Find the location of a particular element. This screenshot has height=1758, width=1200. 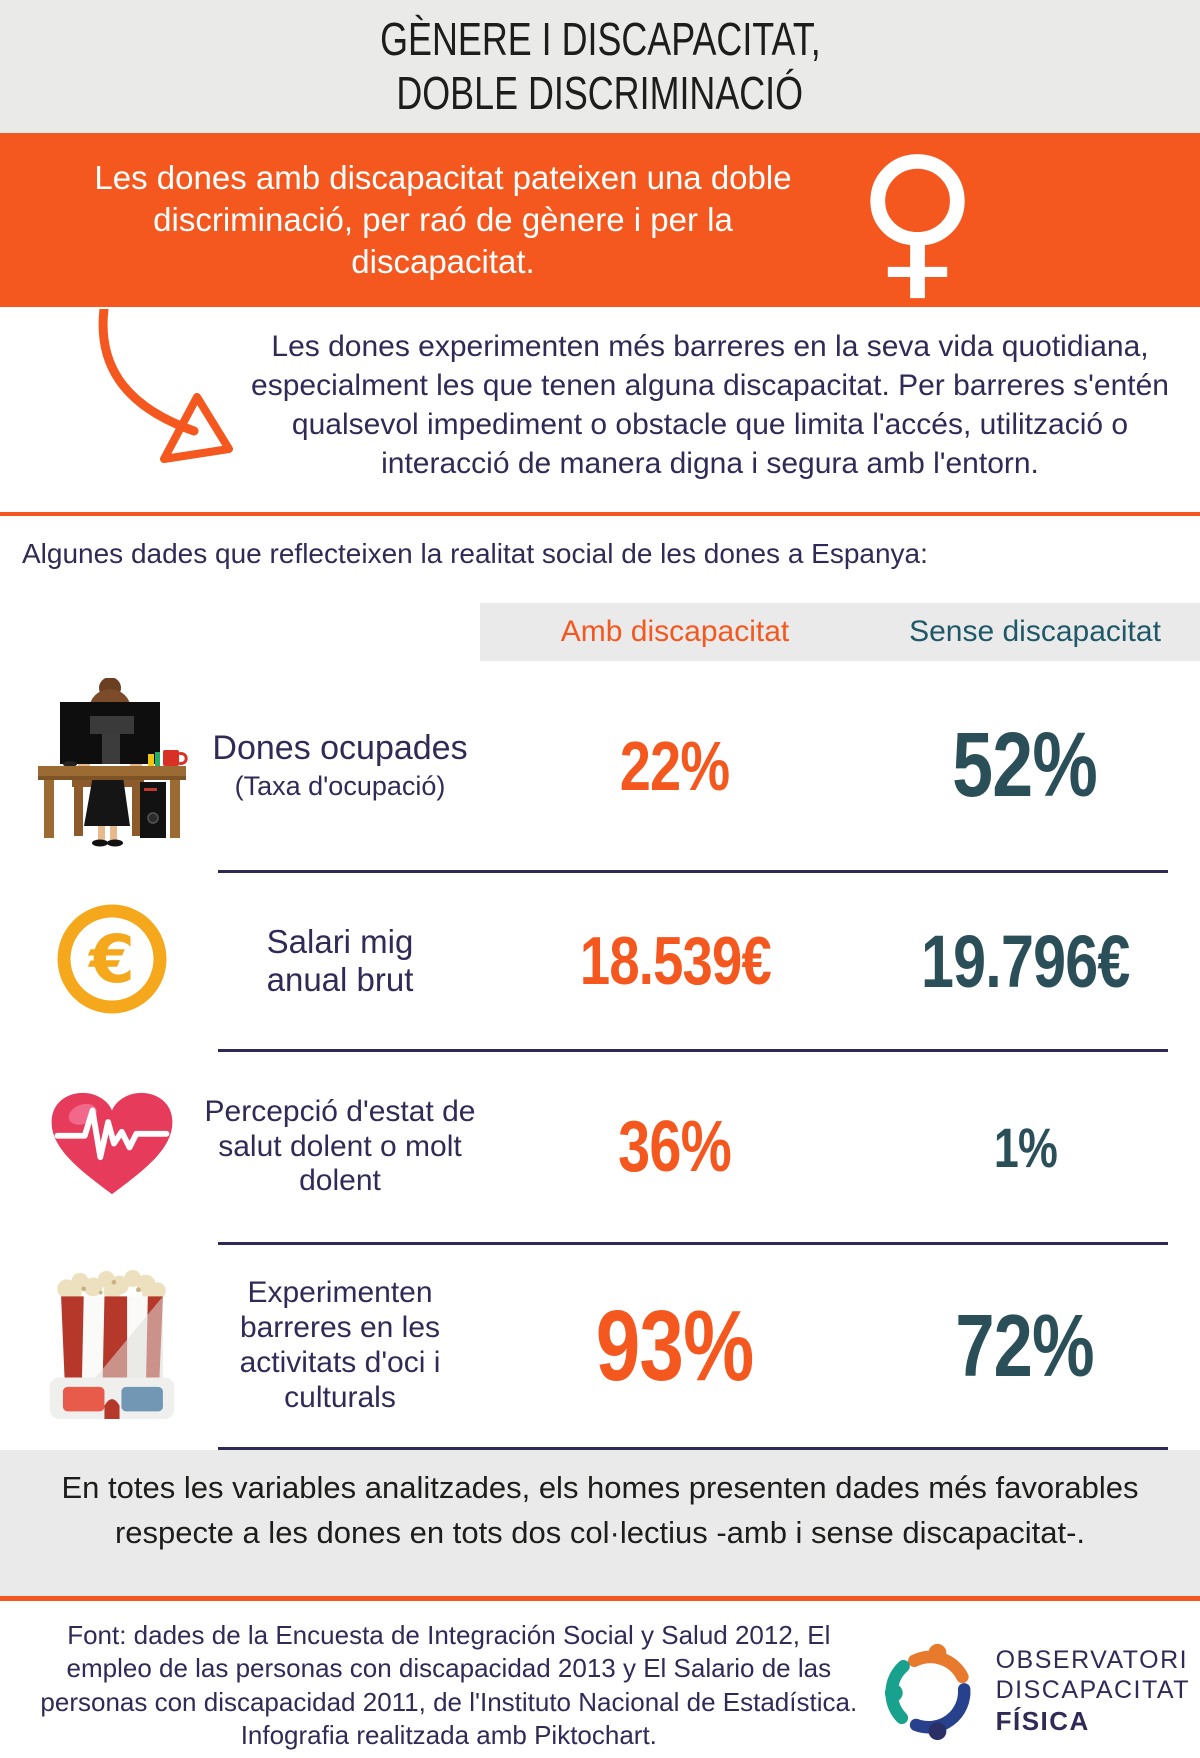

value-sense-cell: 52% is located at coordinates (1024, 765).